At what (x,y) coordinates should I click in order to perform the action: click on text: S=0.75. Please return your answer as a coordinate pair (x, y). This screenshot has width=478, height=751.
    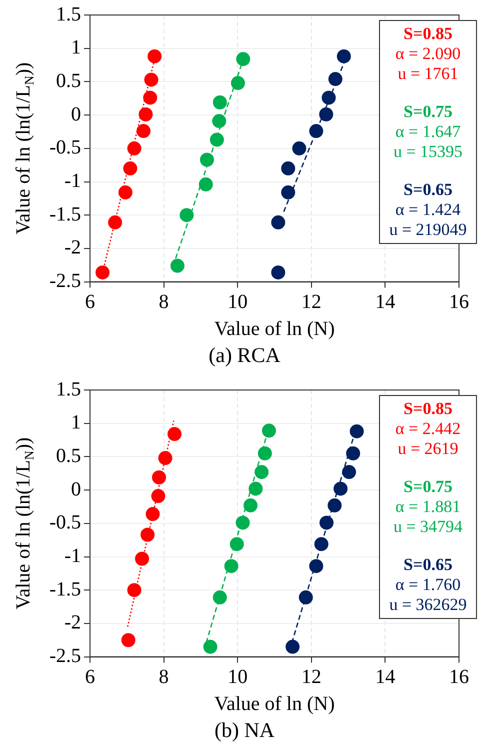
    Looking at the image, I should click on (428, 112).